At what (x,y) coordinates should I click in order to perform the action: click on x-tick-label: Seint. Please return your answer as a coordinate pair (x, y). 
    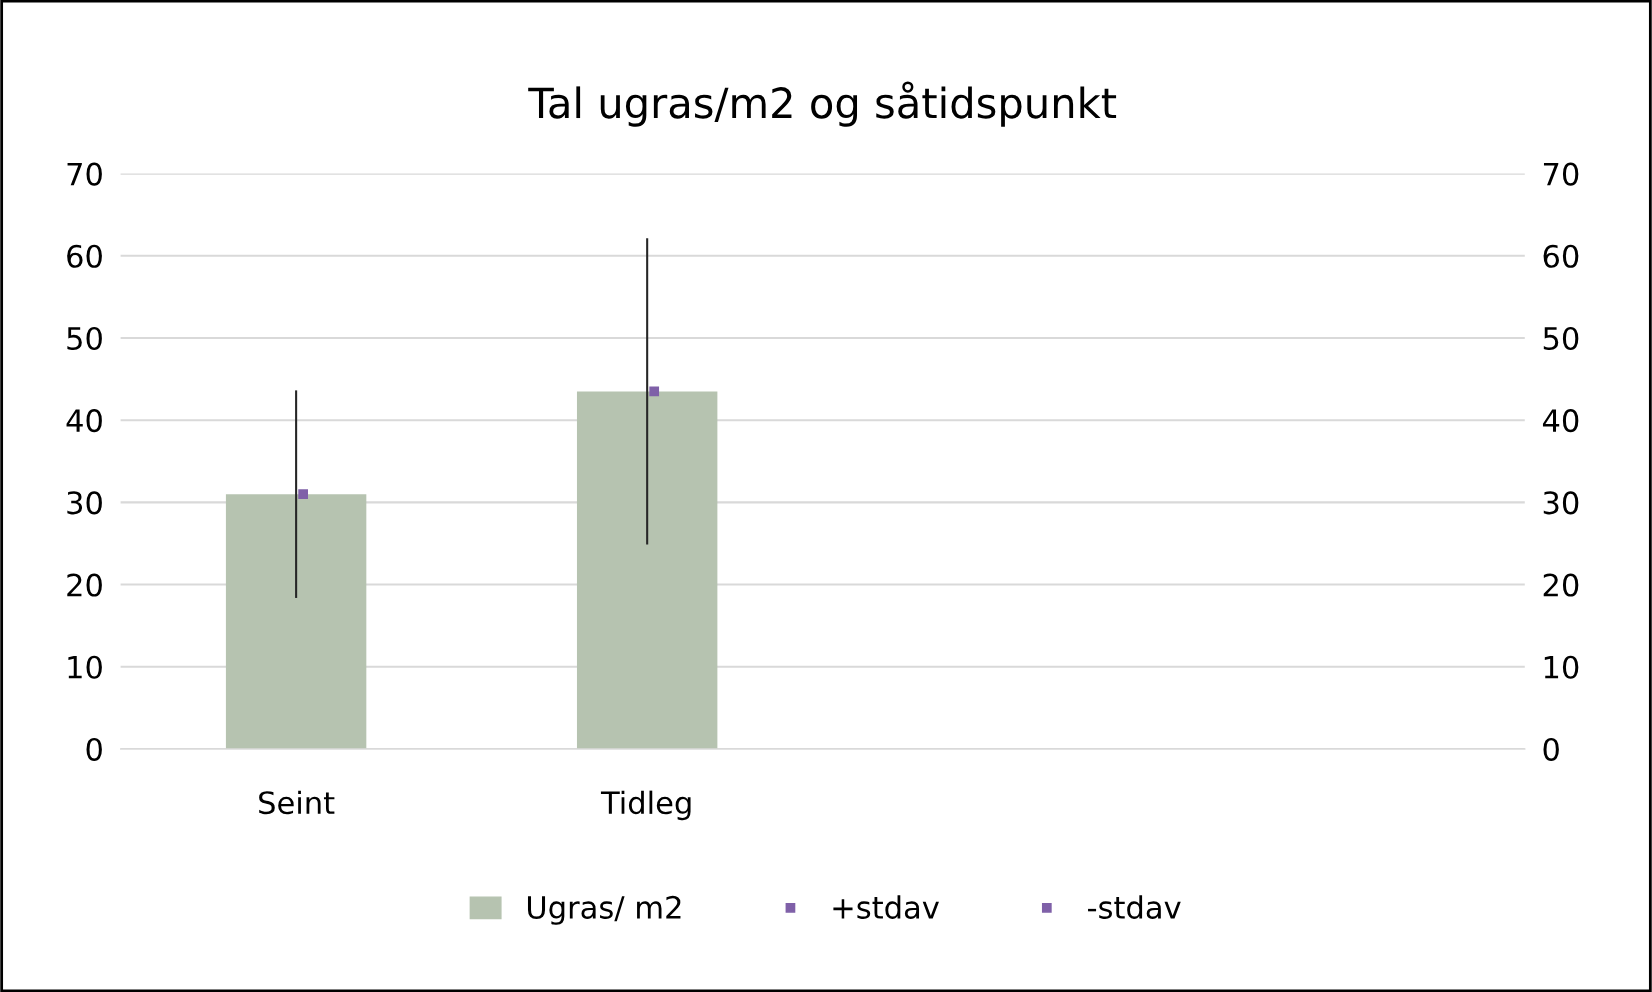
    Looking at the image, I should click on (297, 802).